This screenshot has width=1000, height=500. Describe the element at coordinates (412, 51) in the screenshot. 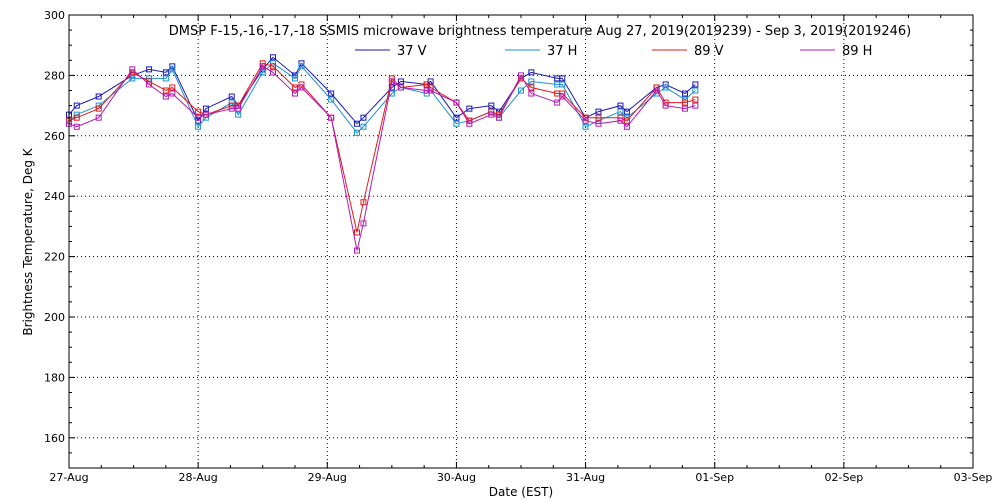

I see `legend-label: 37 V` at that location.